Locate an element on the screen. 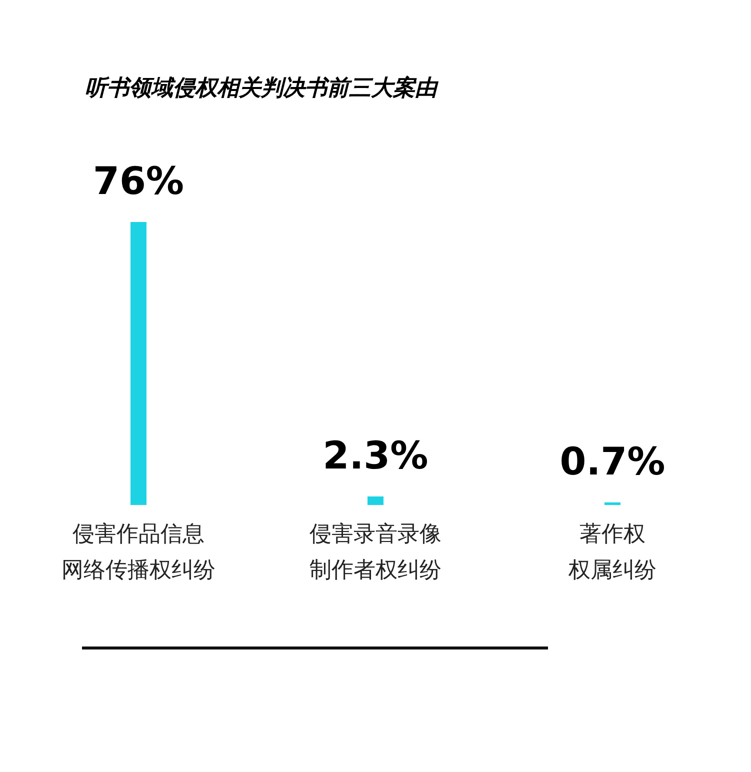  data-label: 0.7% is located at coordinates (613, 461).